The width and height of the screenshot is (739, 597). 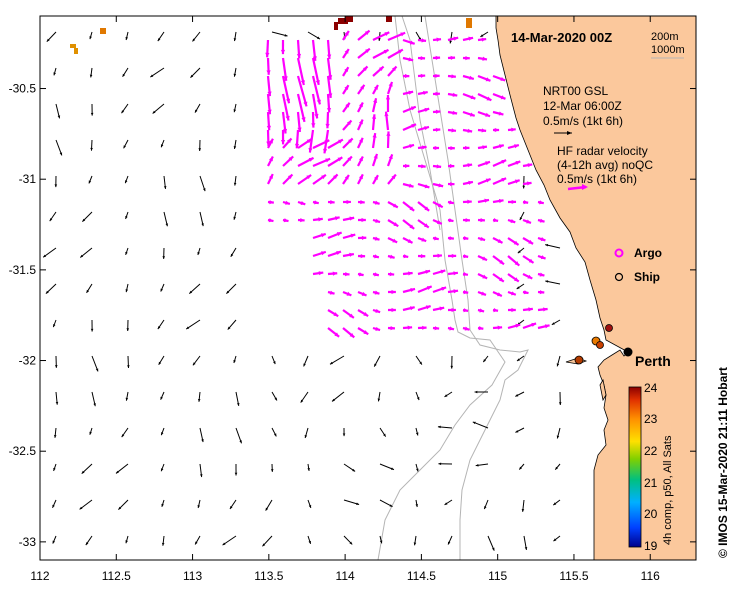 What do you see at coordinates (651, 388) in the screenshot?
I see `colorbar-tick-24: 24` at bounding box center [651, 388].